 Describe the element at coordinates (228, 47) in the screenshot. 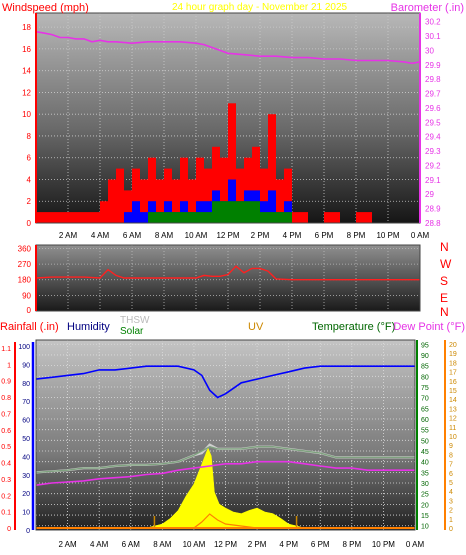

I see `barometer-line` at that location.